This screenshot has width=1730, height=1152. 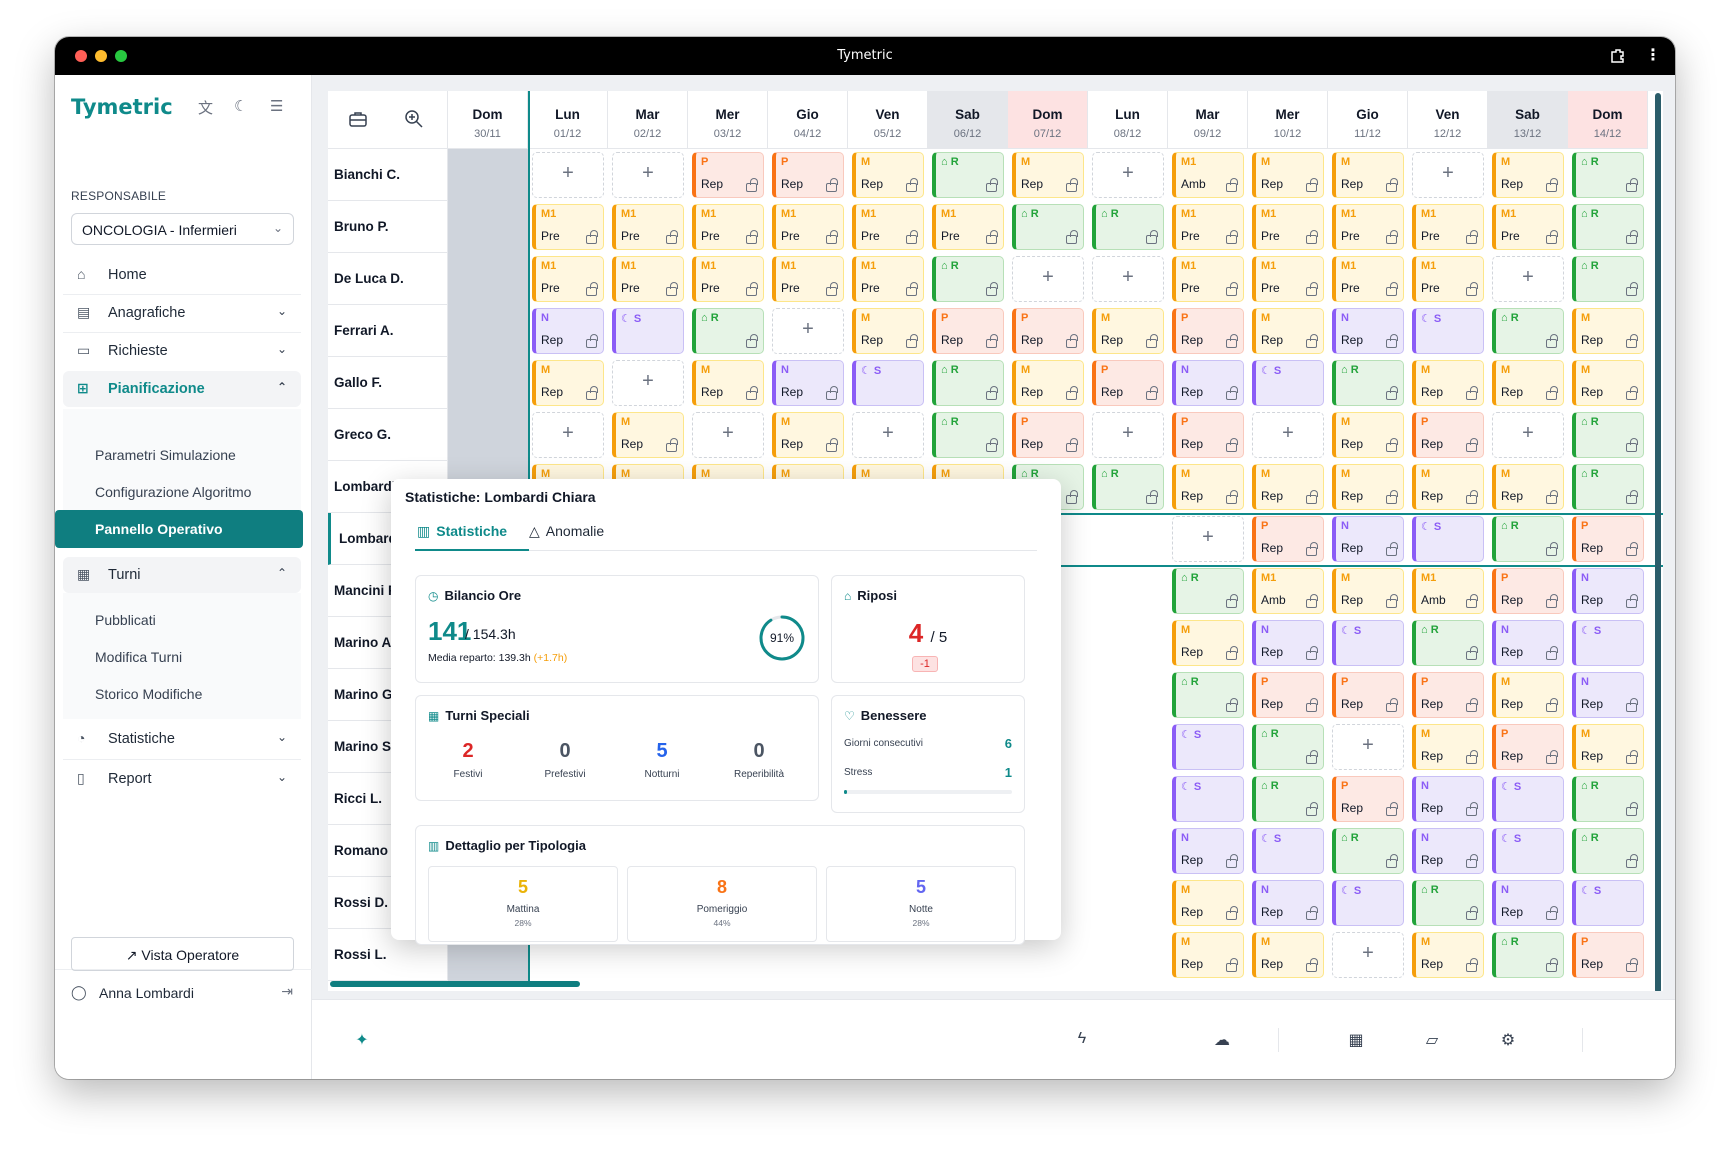 What do you see at coordinates (358, 119) in the screenshot?
I see `briefcase-icon` at bounding box center [358, 119].